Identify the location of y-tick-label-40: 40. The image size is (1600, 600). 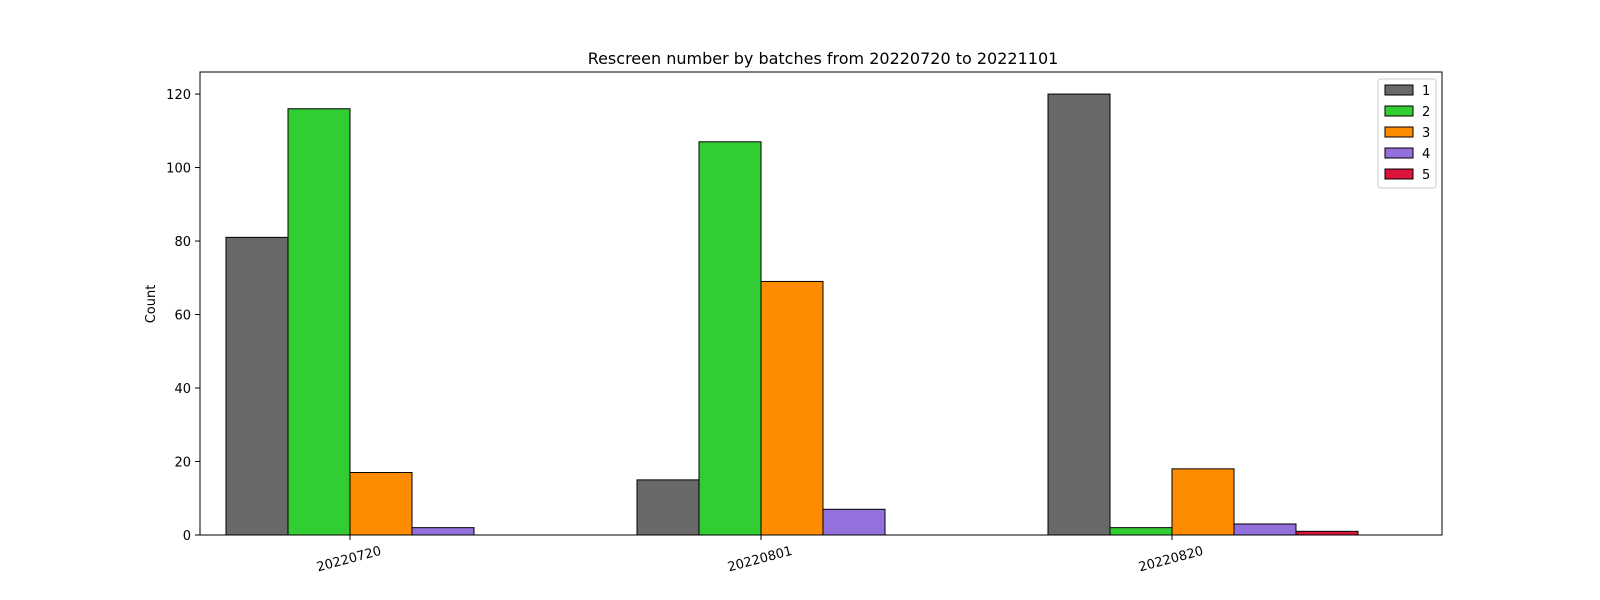
(182, 389).